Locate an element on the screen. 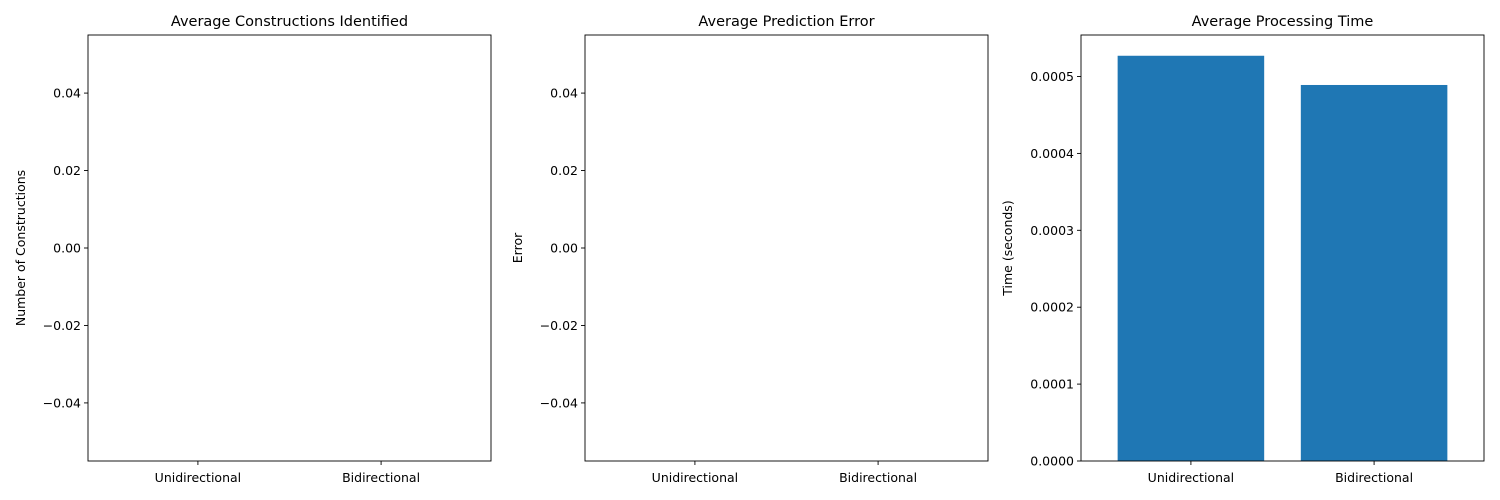  chart-title: Average Processing Time is located at coordinates (1283, 22).